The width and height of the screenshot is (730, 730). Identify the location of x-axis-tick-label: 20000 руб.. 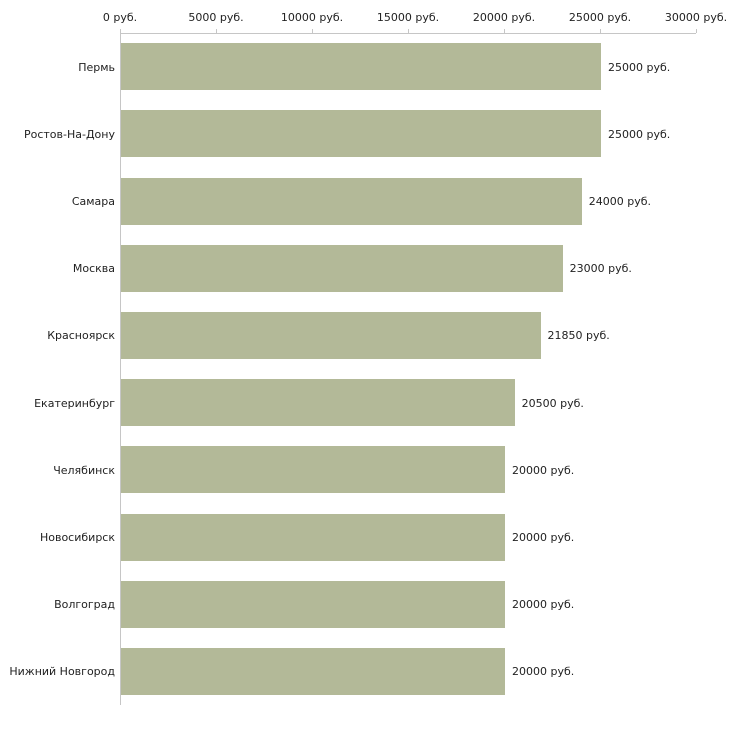
(504, 17).